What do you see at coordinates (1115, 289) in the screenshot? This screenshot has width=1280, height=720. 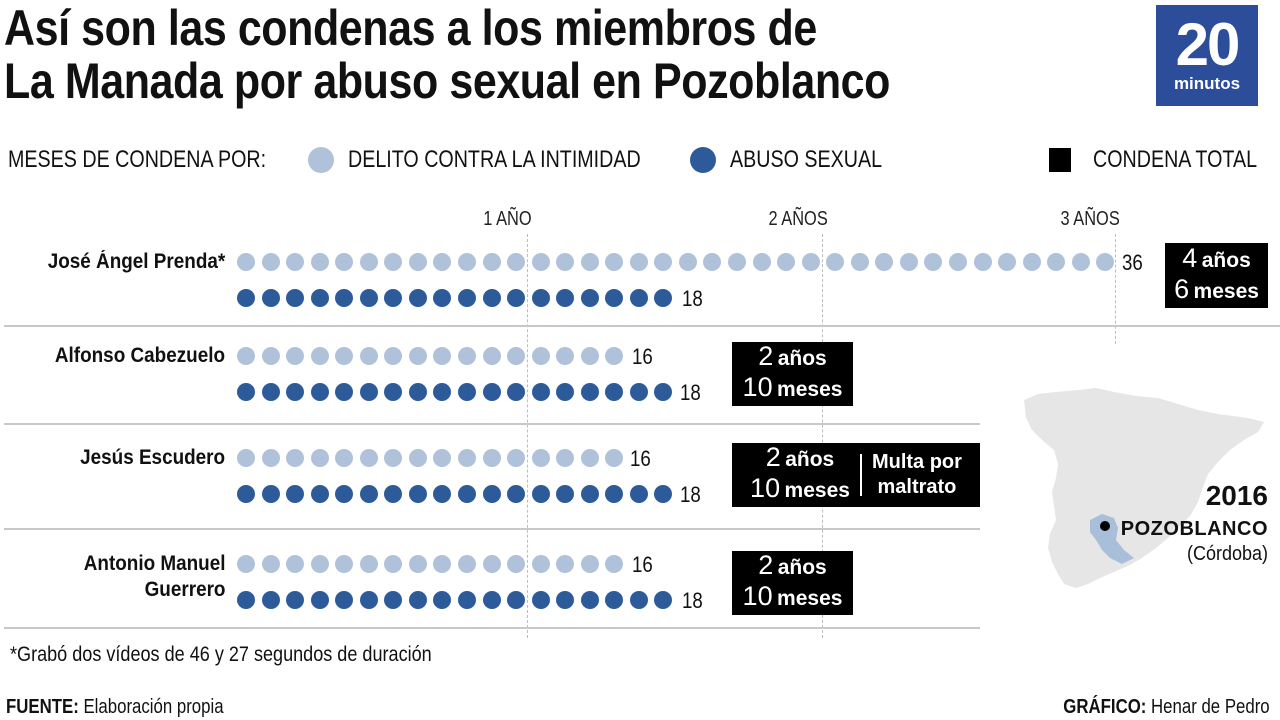 I see `gridline-3-years` at bounding box center [1115, 289].